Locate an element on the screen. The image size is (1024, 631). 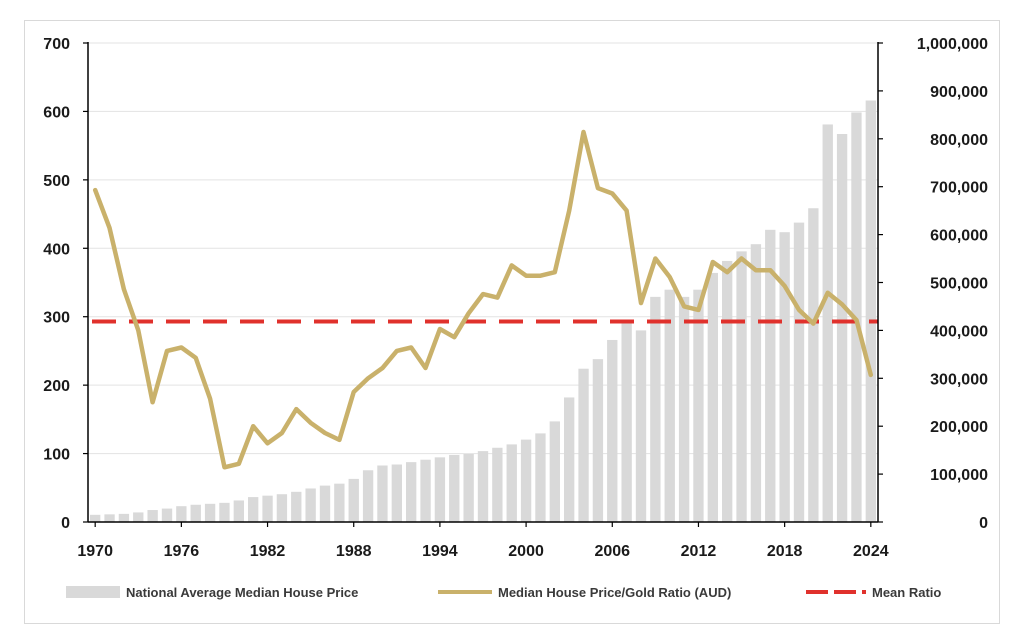
x-tick-label: 2018 is located at coordinates (785, 551).